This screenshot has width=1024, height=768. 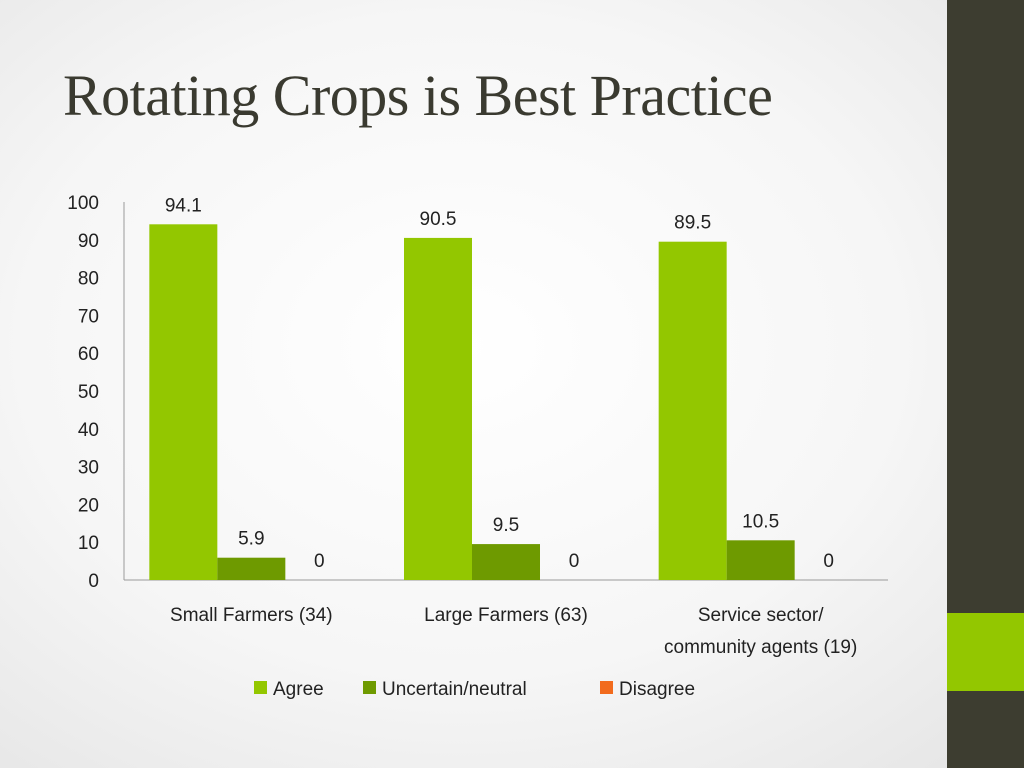 What do you see at coordinates (760, 521) in the screenshot?
I see `data-label: 10.5` at bounding box center [760, 521].